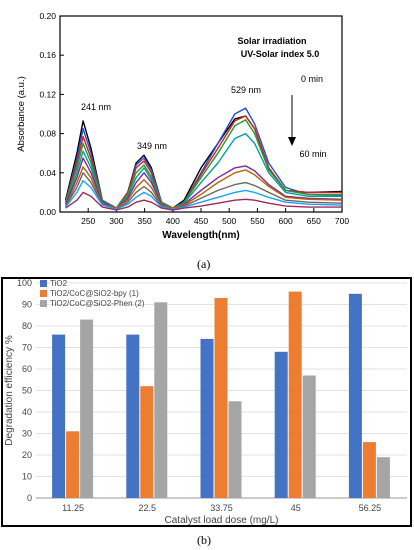  Describe the element at coordinates (116, 221) in the screenshot. I see `x-tick-label: 300` at that location.